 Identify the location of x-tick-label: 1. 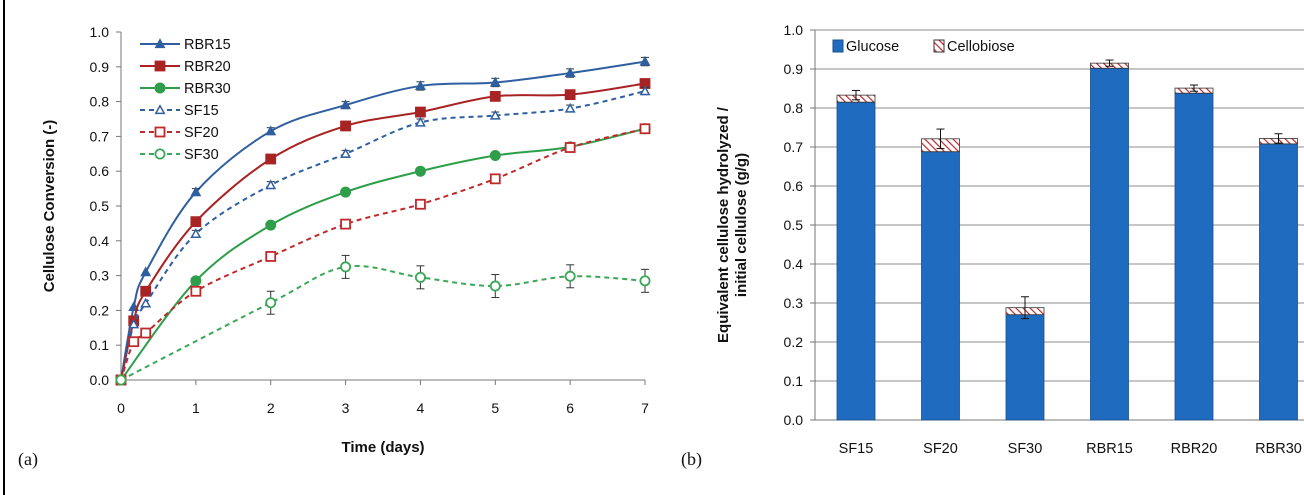
(196, 408).